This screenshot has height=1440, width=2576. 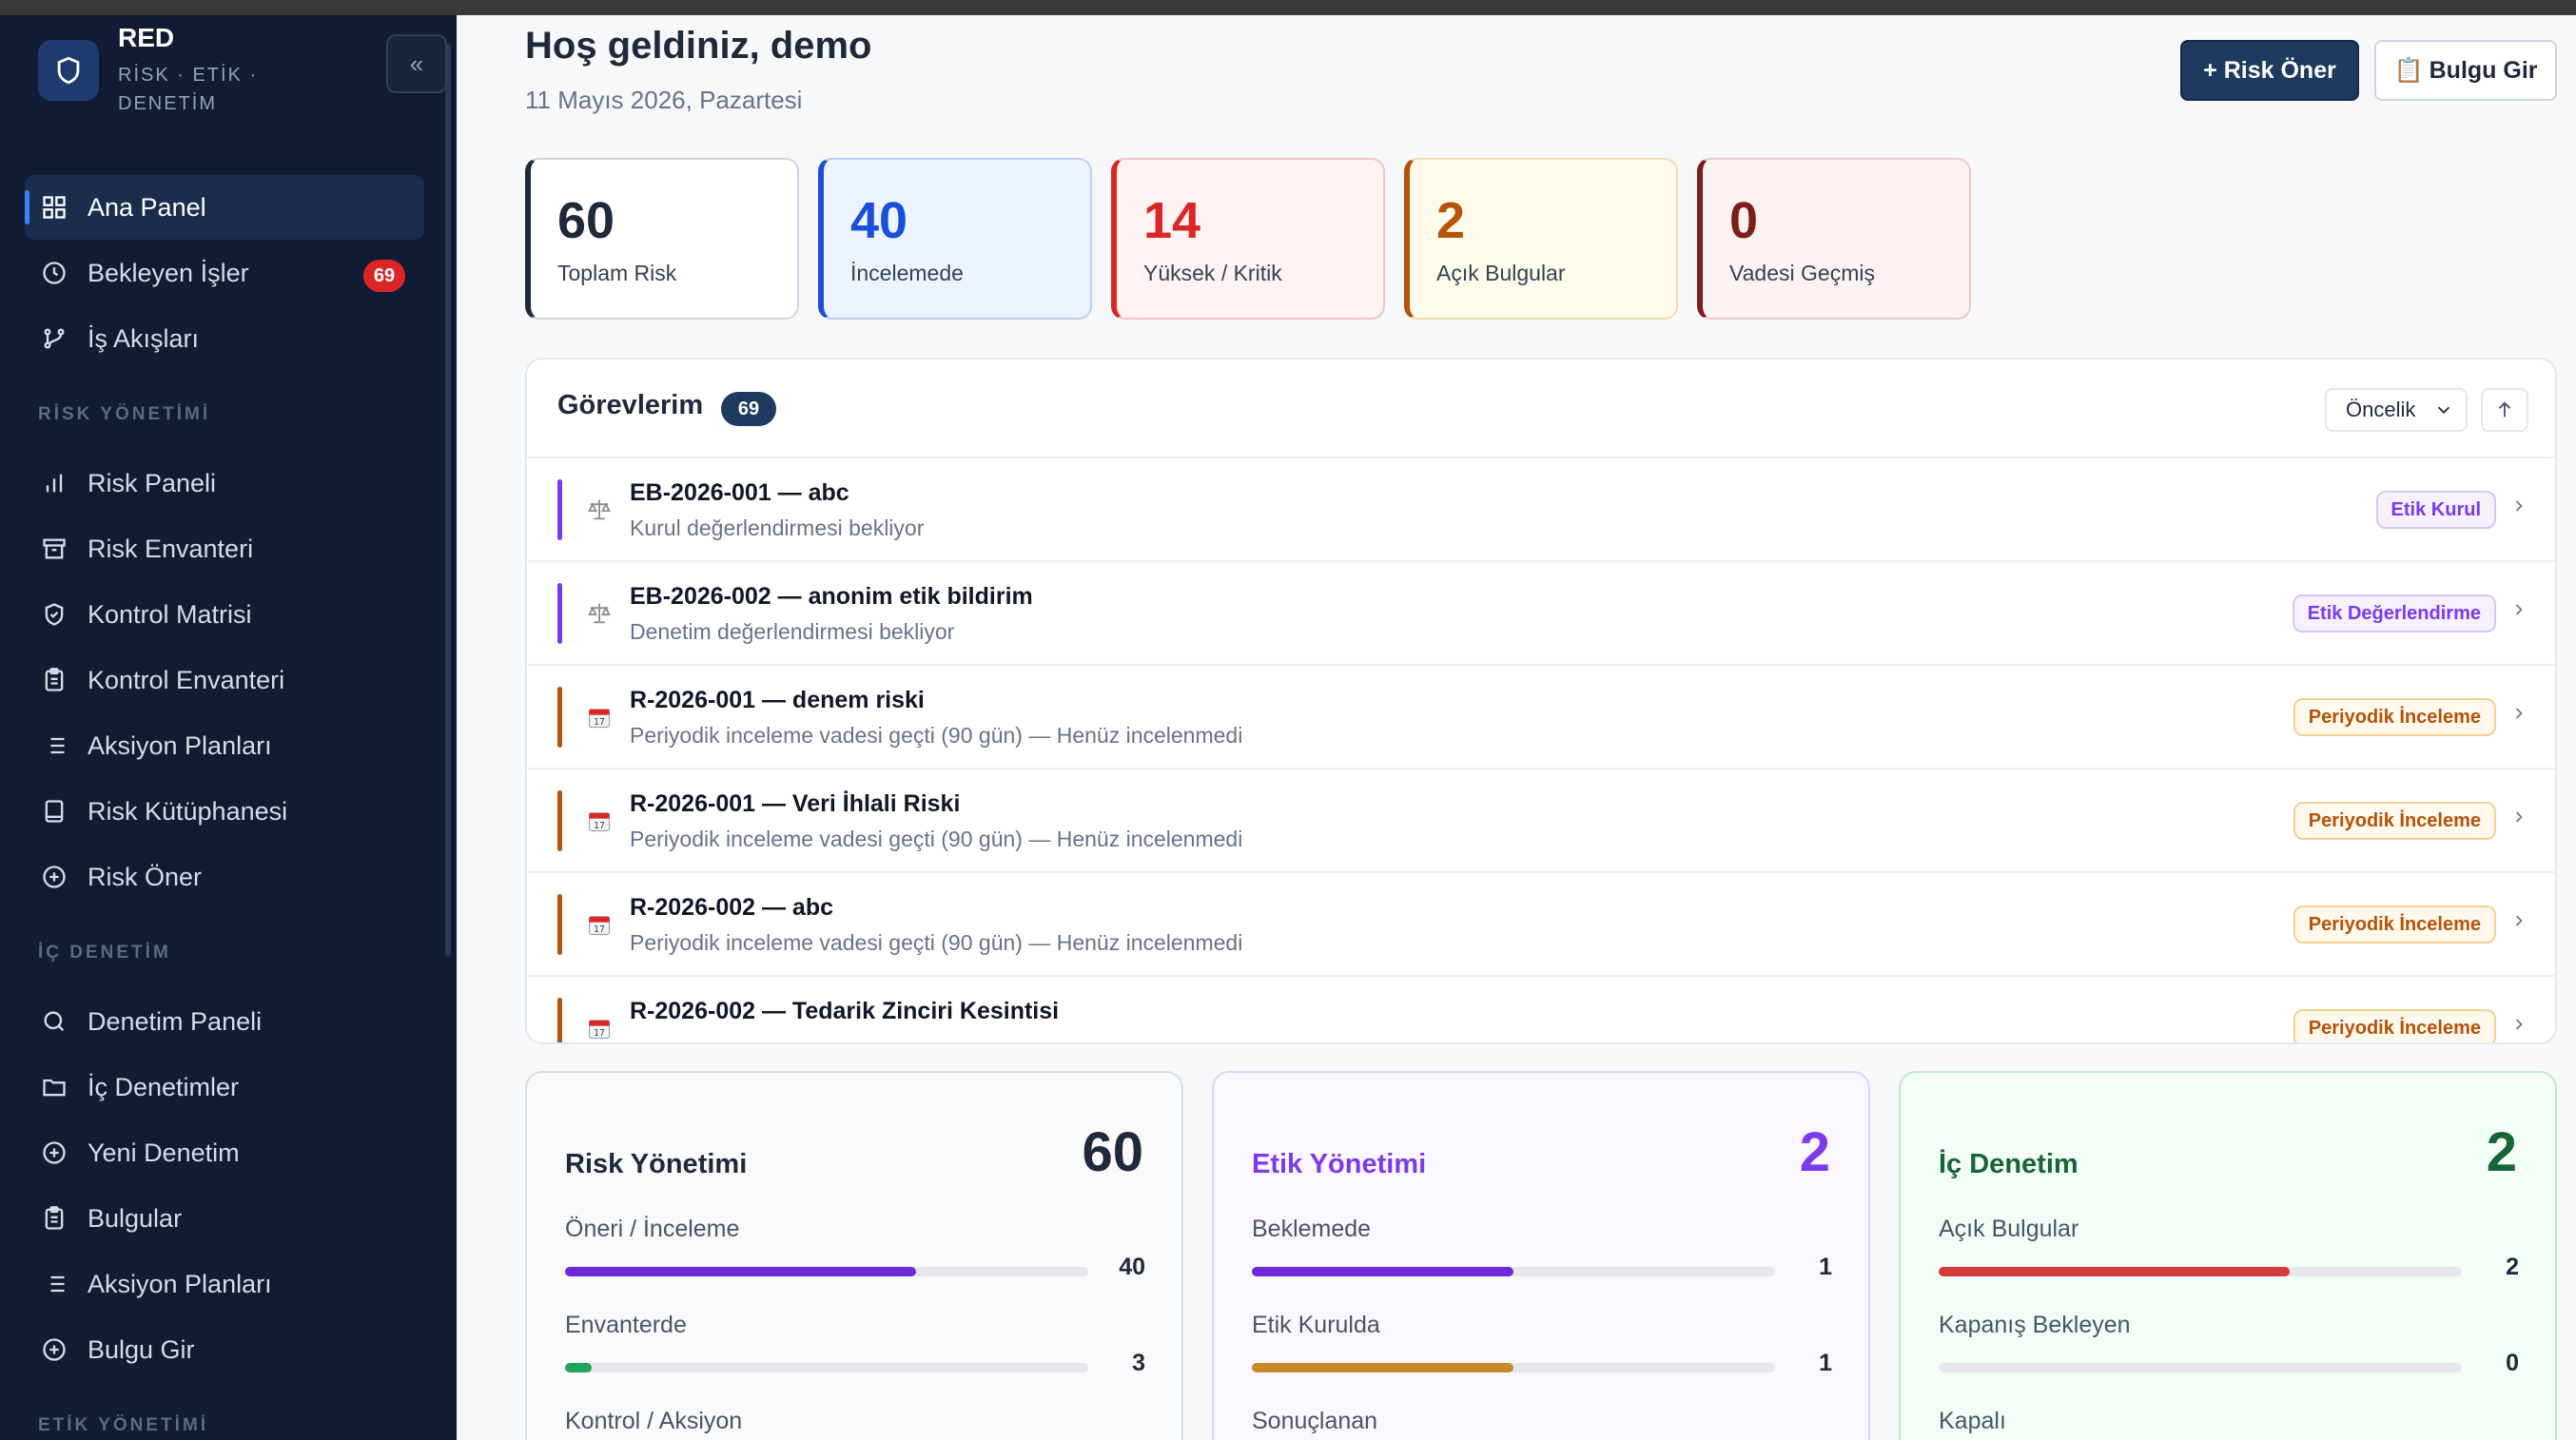 What do you see at coordinates (2484, 70) in the screenshot?
I see `bulgu-gir-label: Bulgu Gir` at bounding box center [2484, 70].